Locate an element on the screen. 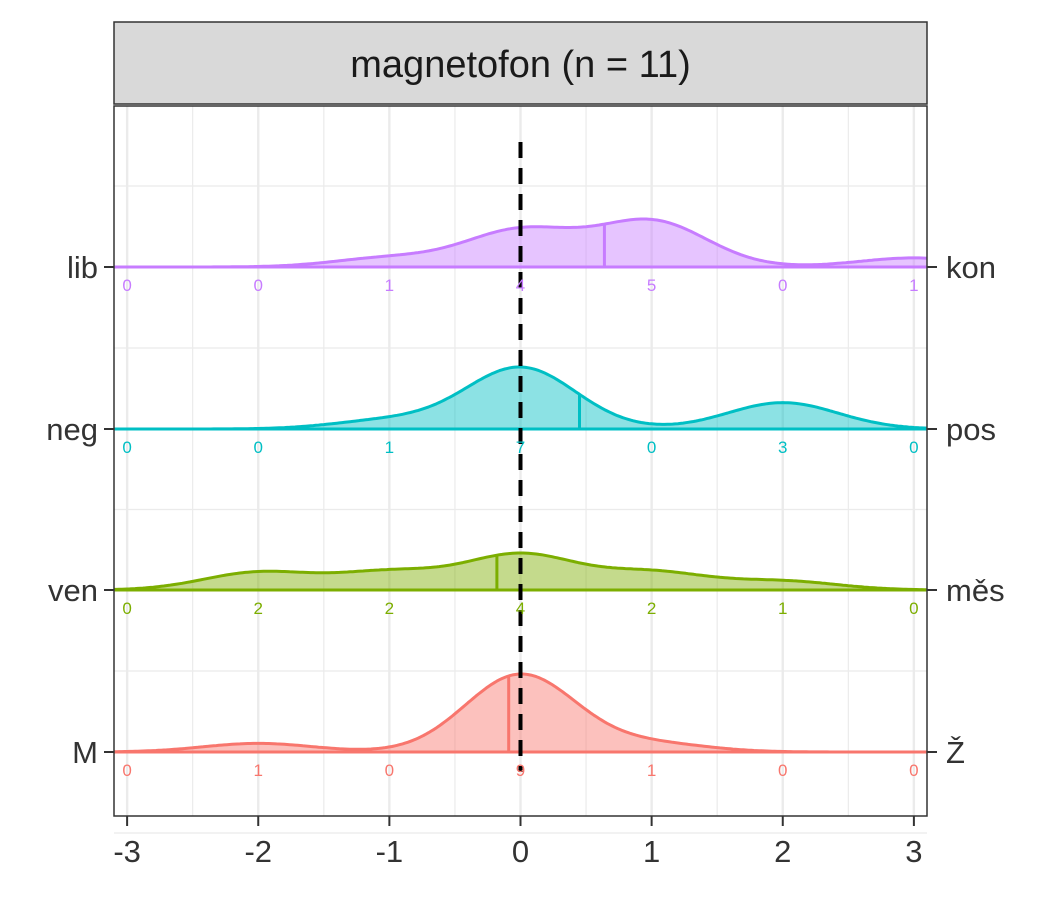  y-right-label: měs is located at coordinates (975, 590).